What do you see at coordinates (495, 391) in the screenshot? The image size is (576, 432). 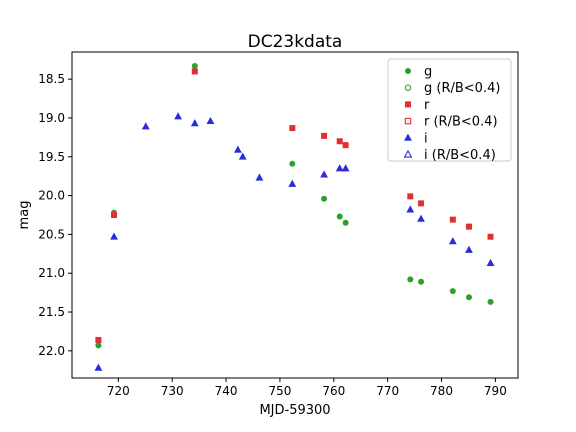 I see `x-tick-label: 790` at bounding box center [495, 391].